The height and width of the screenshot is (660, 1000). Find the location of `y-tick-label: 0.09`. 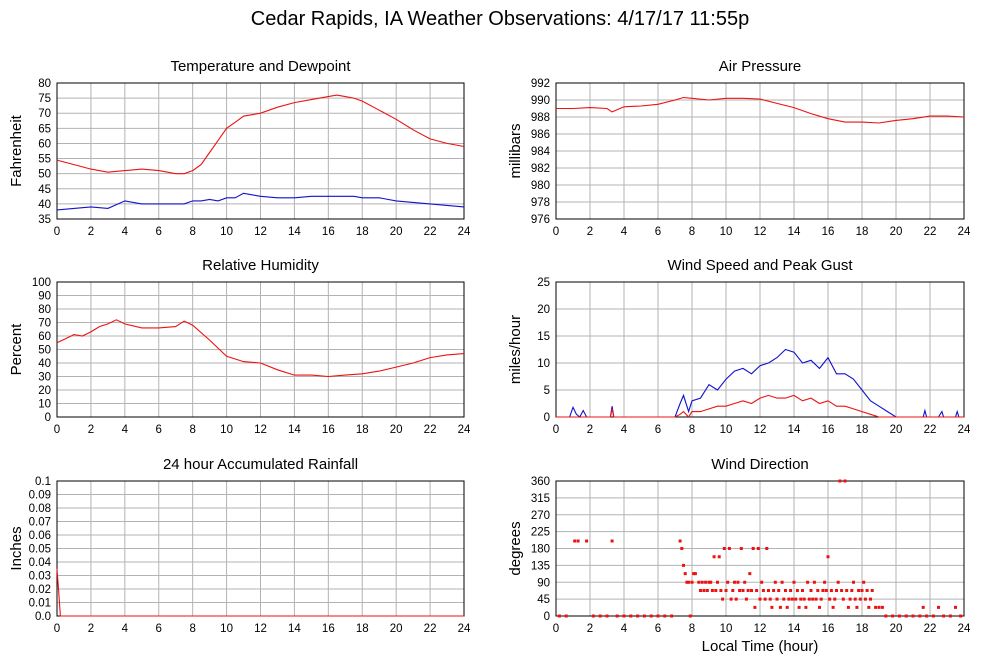

y-tick-label: 0.09 is located at coordinates (40, 496).